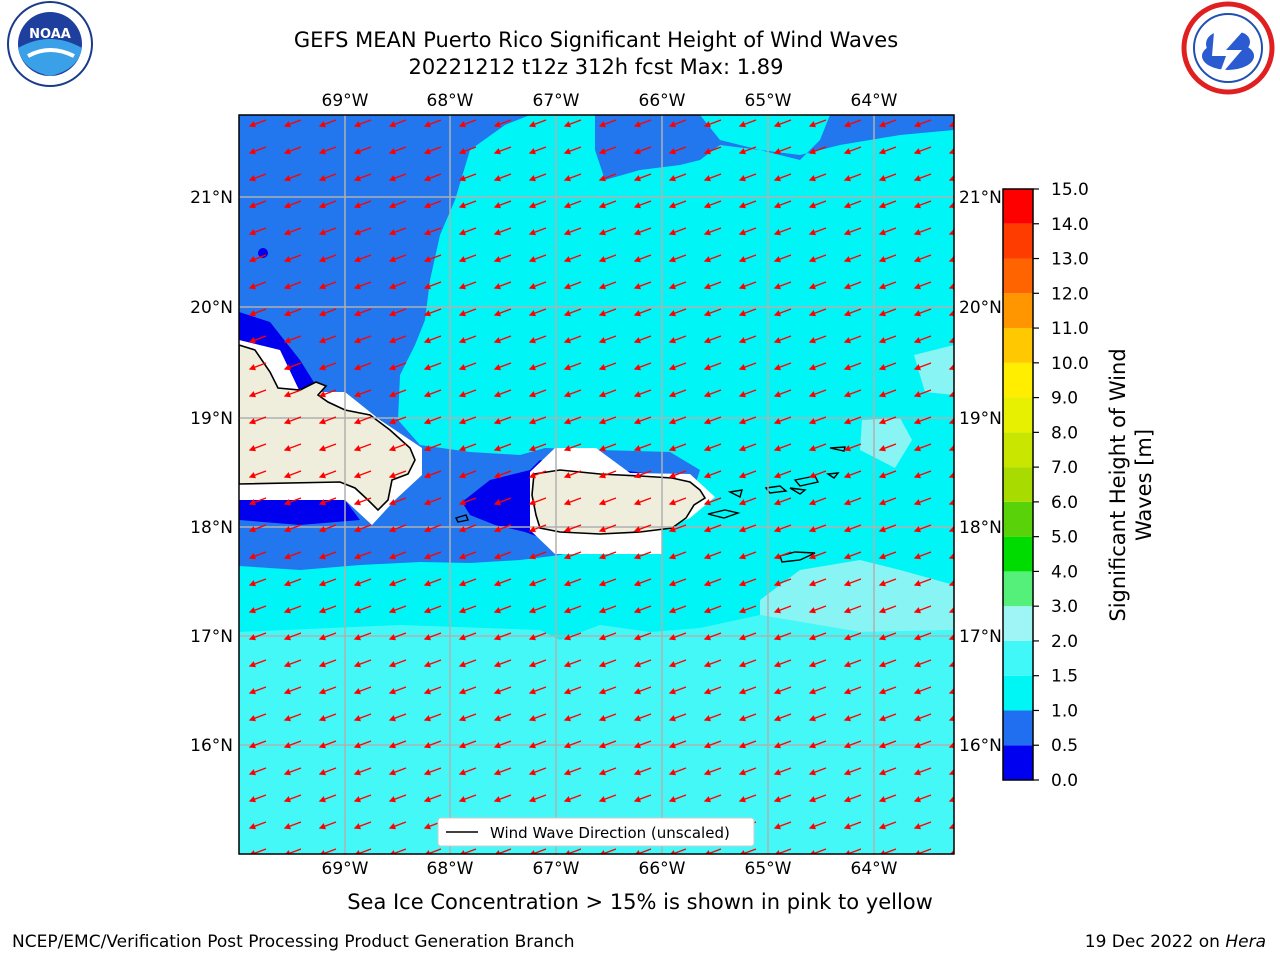  What do you see at coordinates (980, 746) in the screenshot?
I see `latitude-label: 16°N` at bounding box center [980, 746].